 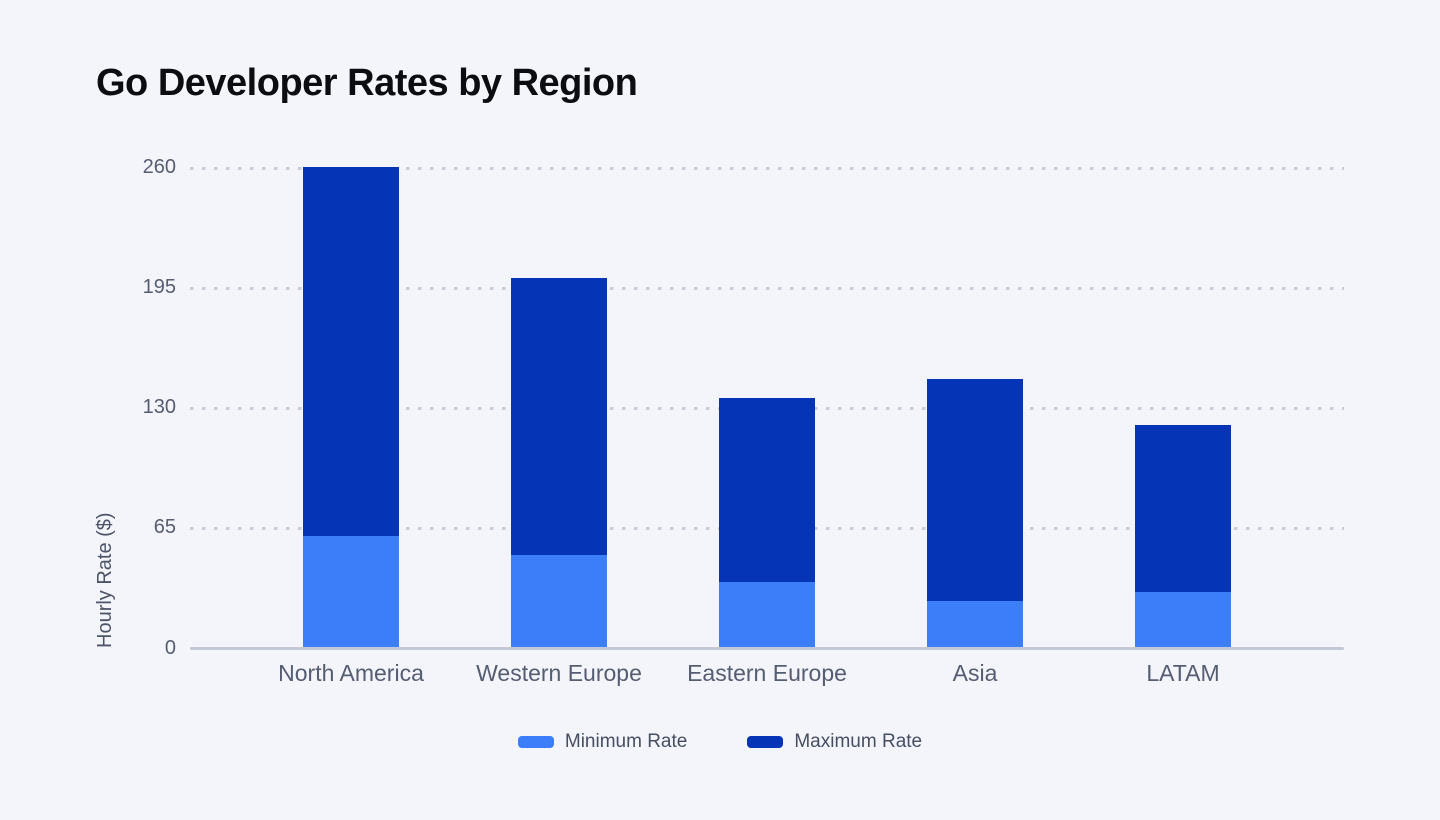 What do you see at coordinates (975, 673) in the screenshot?
I see `x-axis-label-asia: Asia` at bounding box center [975, 673].